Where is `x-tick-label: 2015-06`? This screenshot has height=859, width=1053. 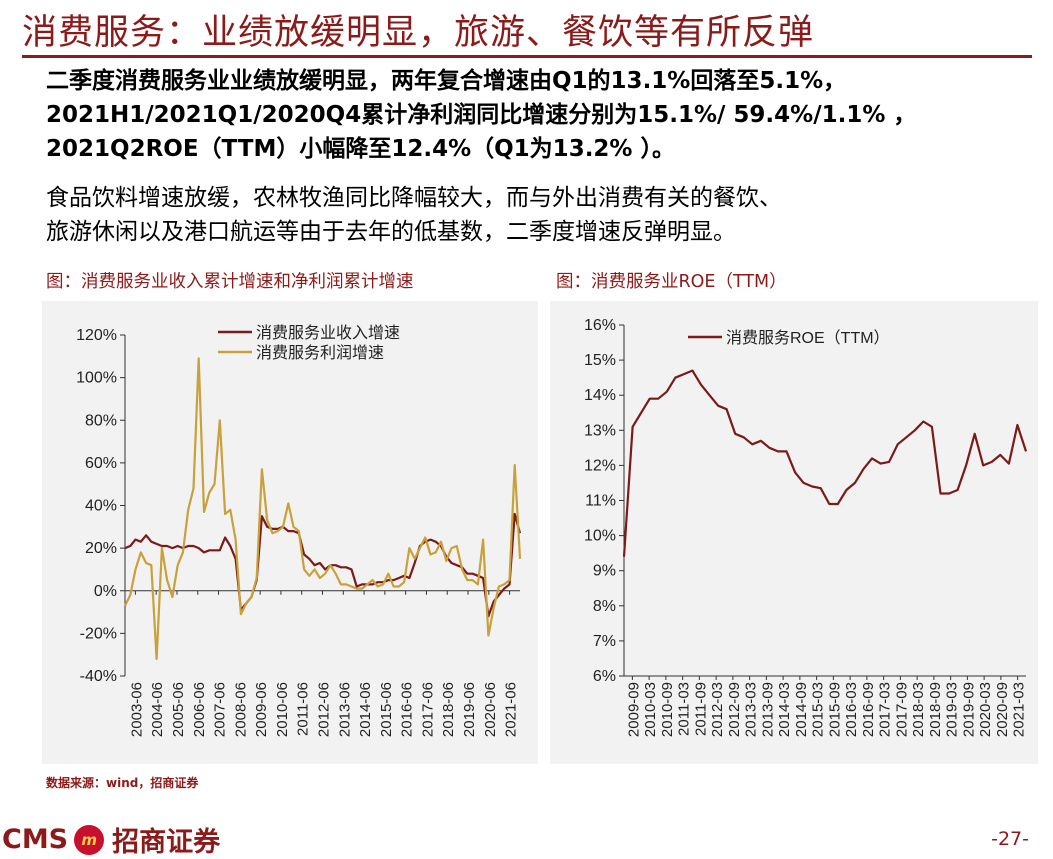 x-tick-label: 2015-06 is located at coordinates (386, 709).